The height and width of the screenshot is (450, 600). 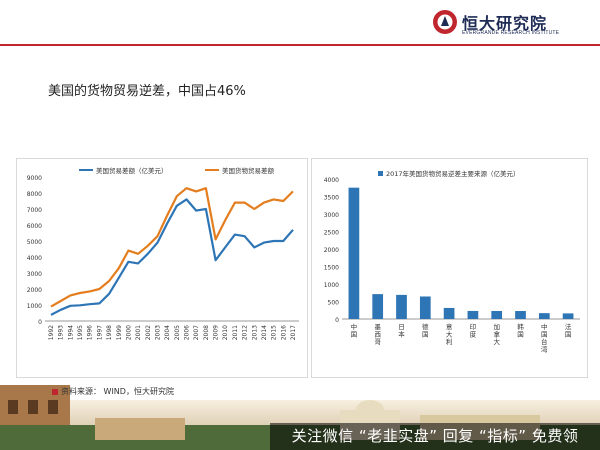 What do you see at coordinates (331, 233) in the screenshot?
I see `y-tick-label: 2500` at bounding box center [331, 233].